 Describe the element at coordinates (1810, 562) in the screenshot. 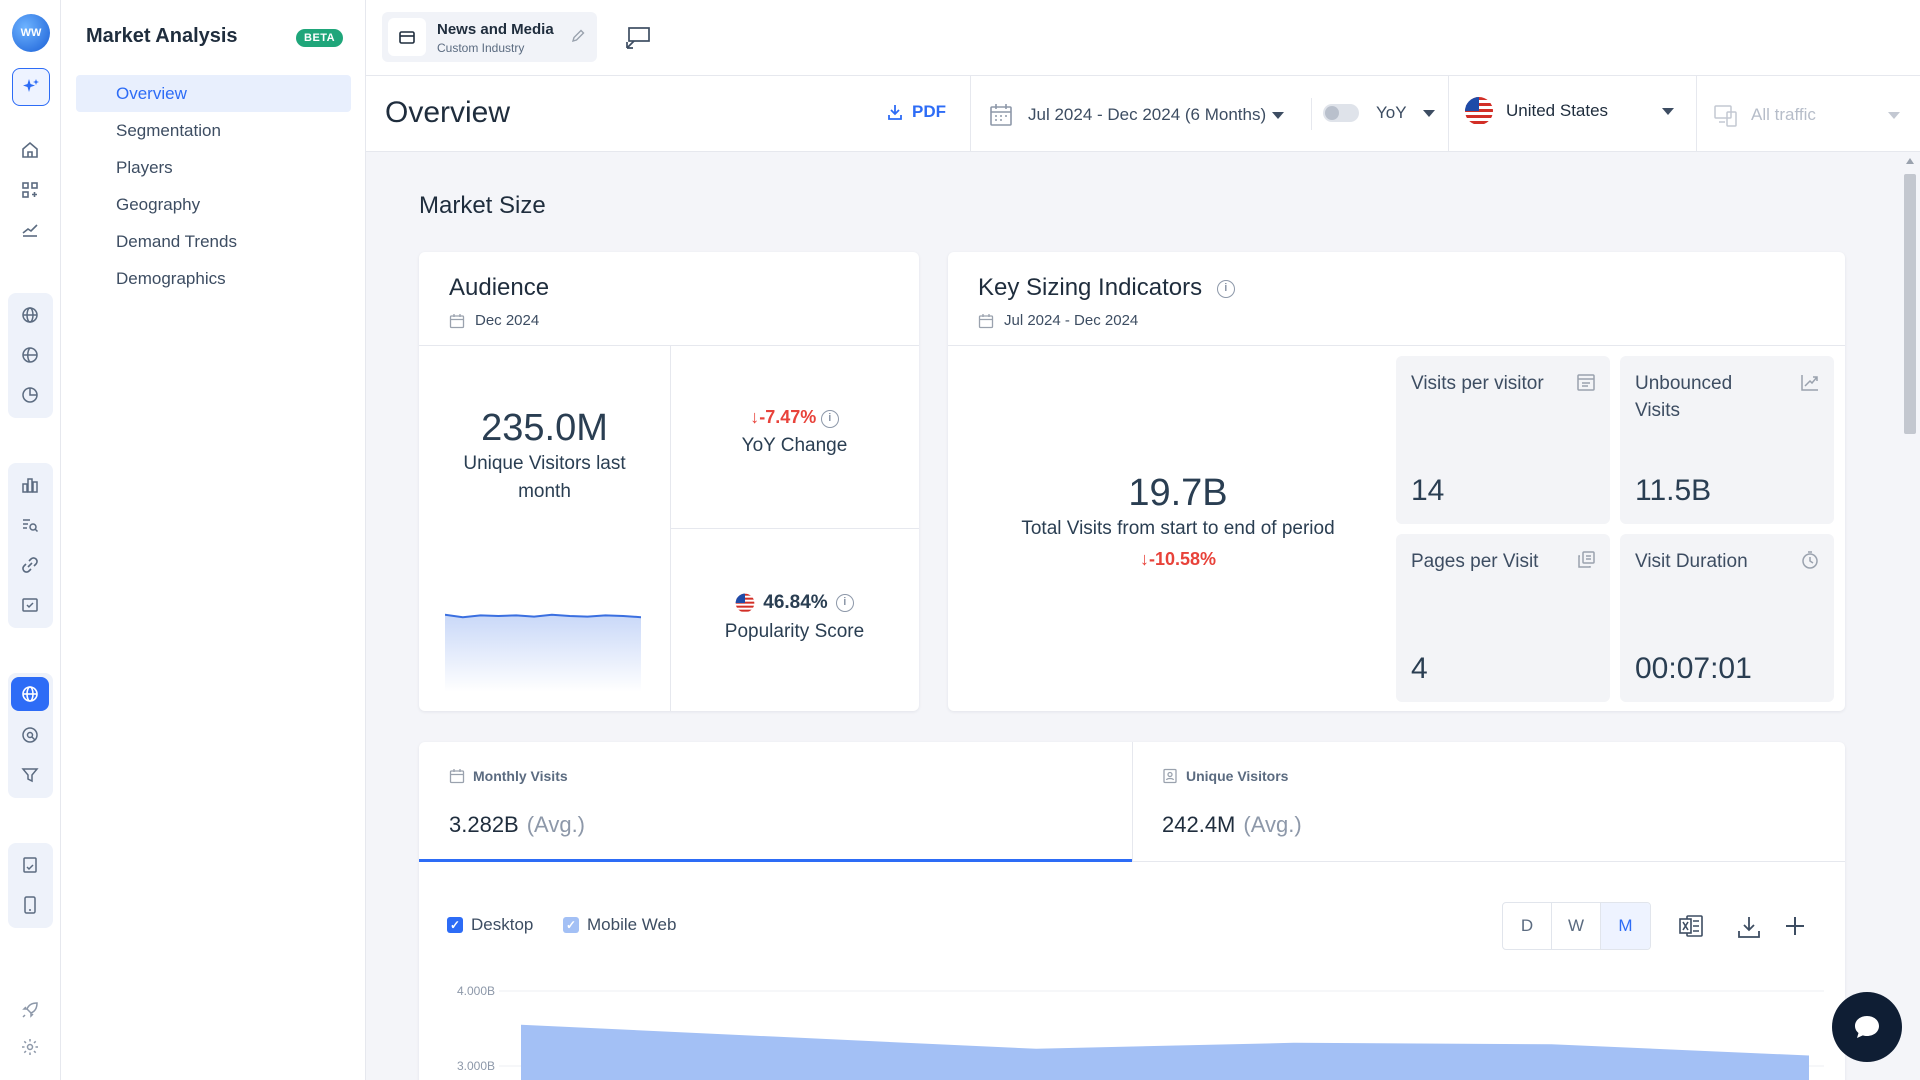

I see `stopwatch-icon` at that location.